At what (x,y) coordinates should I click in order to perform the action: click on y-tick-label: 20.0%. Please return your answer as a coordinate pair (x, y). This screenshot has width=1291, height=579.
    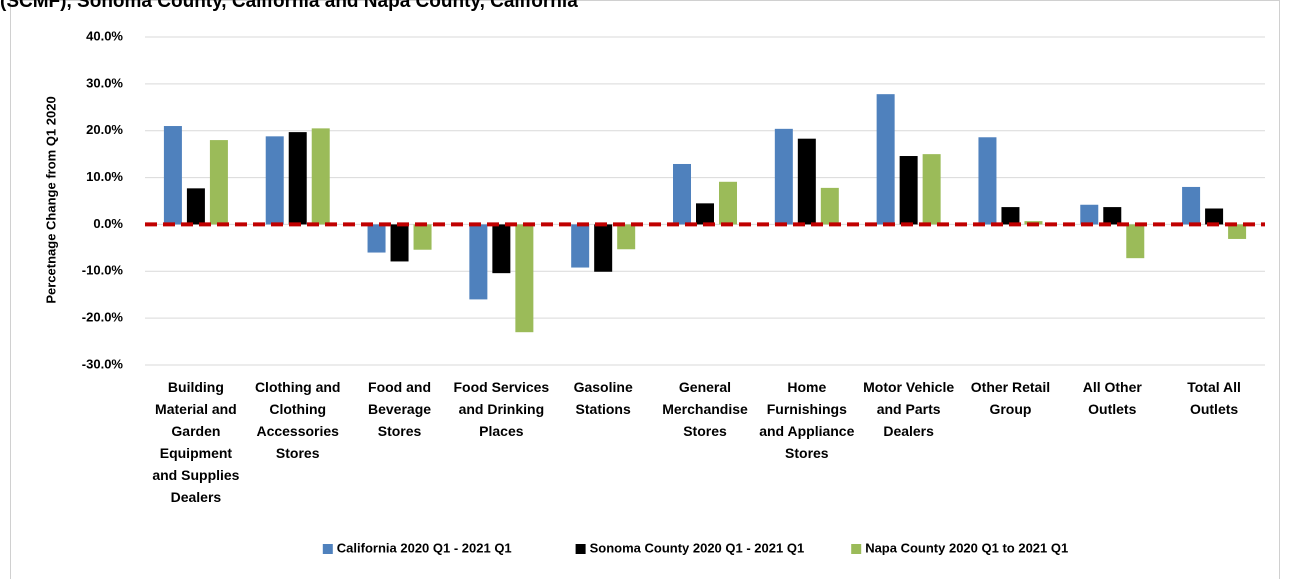
    Looking at the image, I should click on (104, 129).